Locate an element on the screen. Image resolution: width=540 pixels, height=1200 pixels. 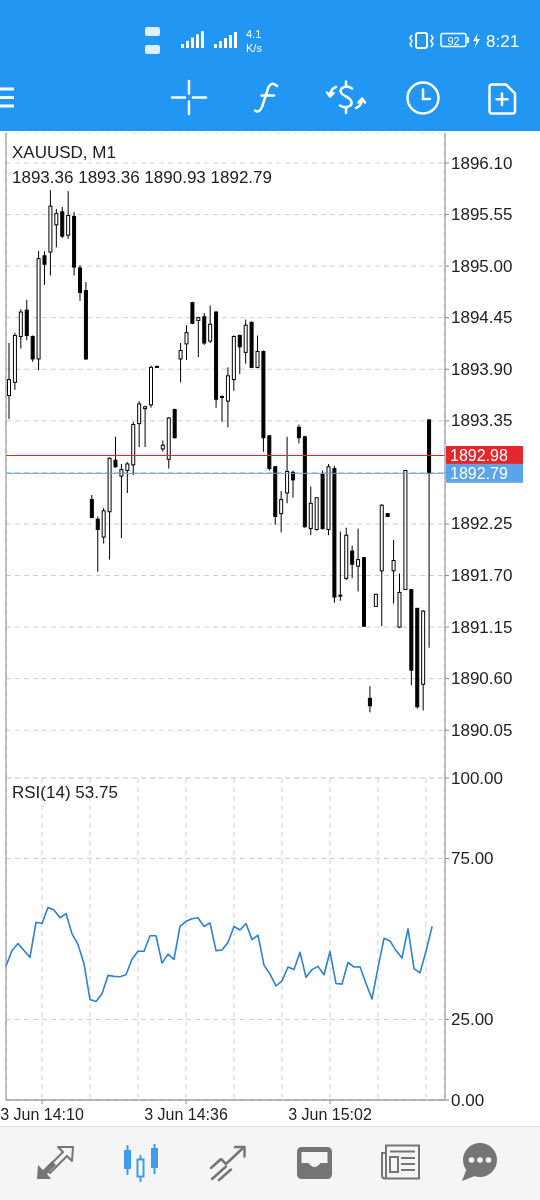
y-tick-label: 100.00 is located at coordinates (477, 778).